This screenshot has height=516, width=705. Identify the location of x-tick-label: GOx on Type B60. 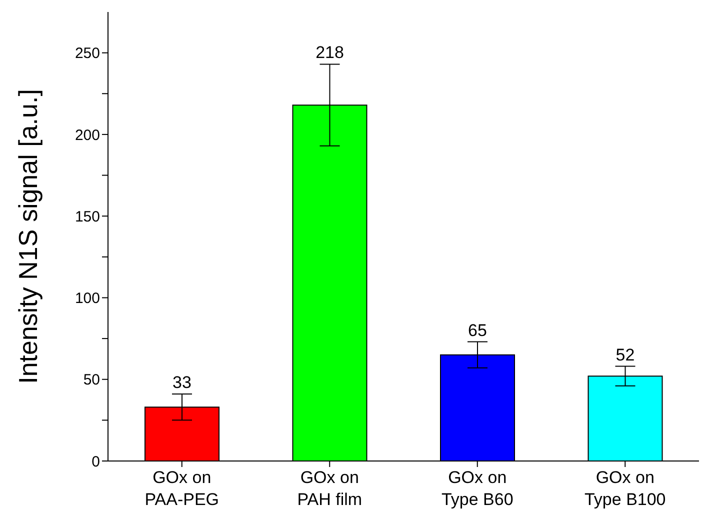
(477, 488).